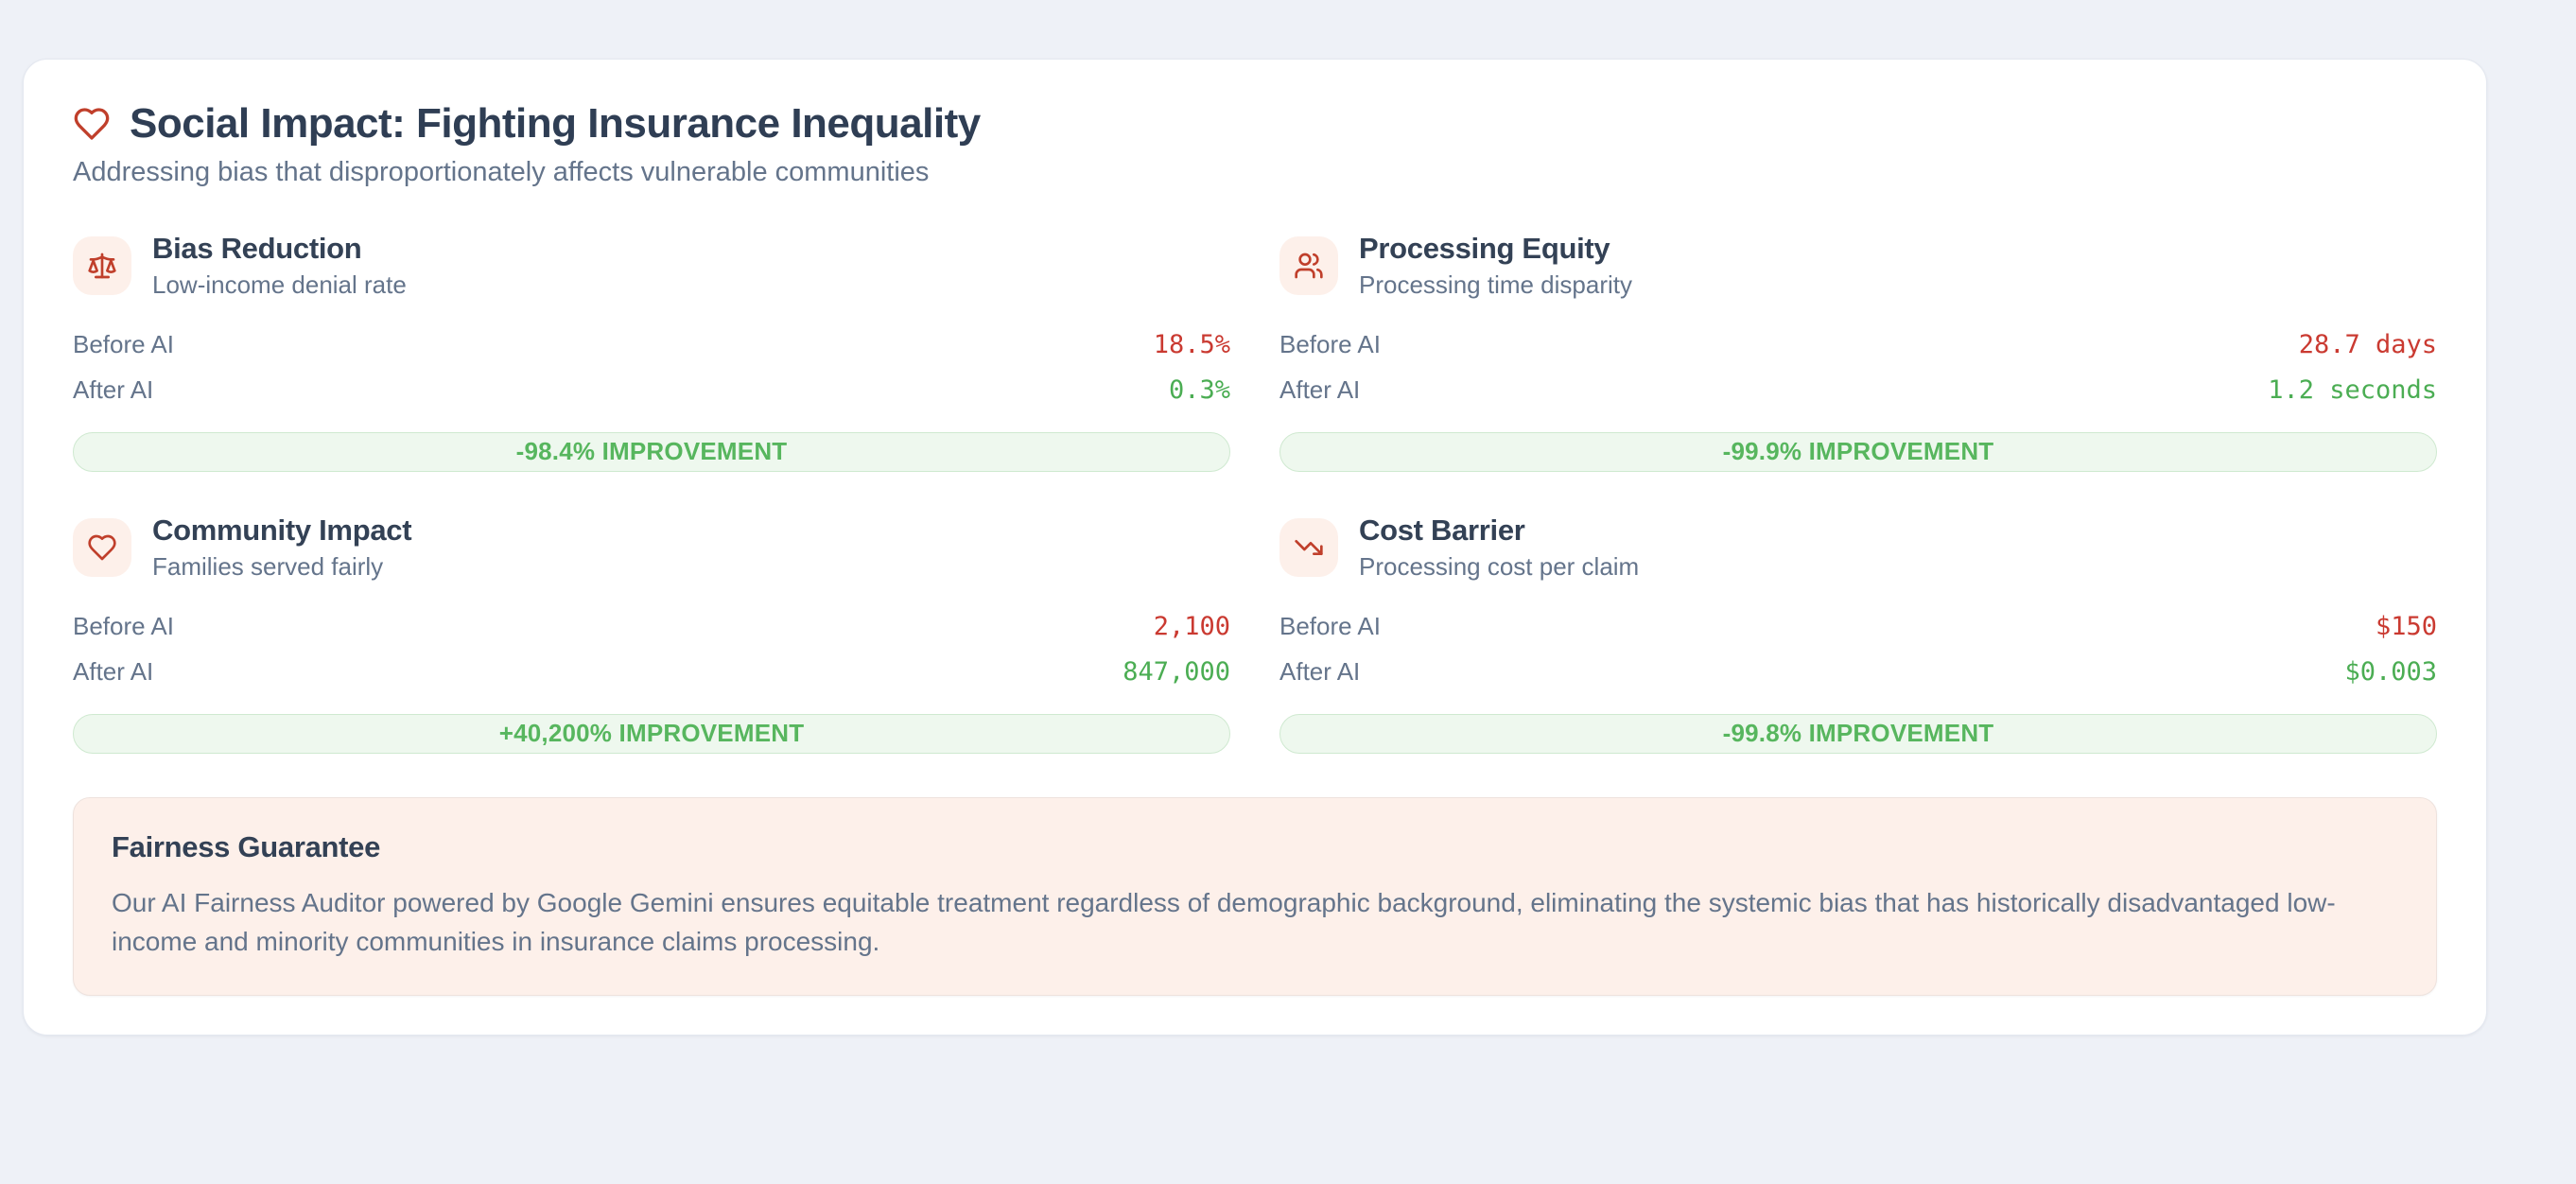 Image resolution: width=2576 pixels, height=1184 pixels. What do you see at coordinates (1308, 547) in the screenshot?
I see `trending-down-icon` at bounding box center [1308, 547].